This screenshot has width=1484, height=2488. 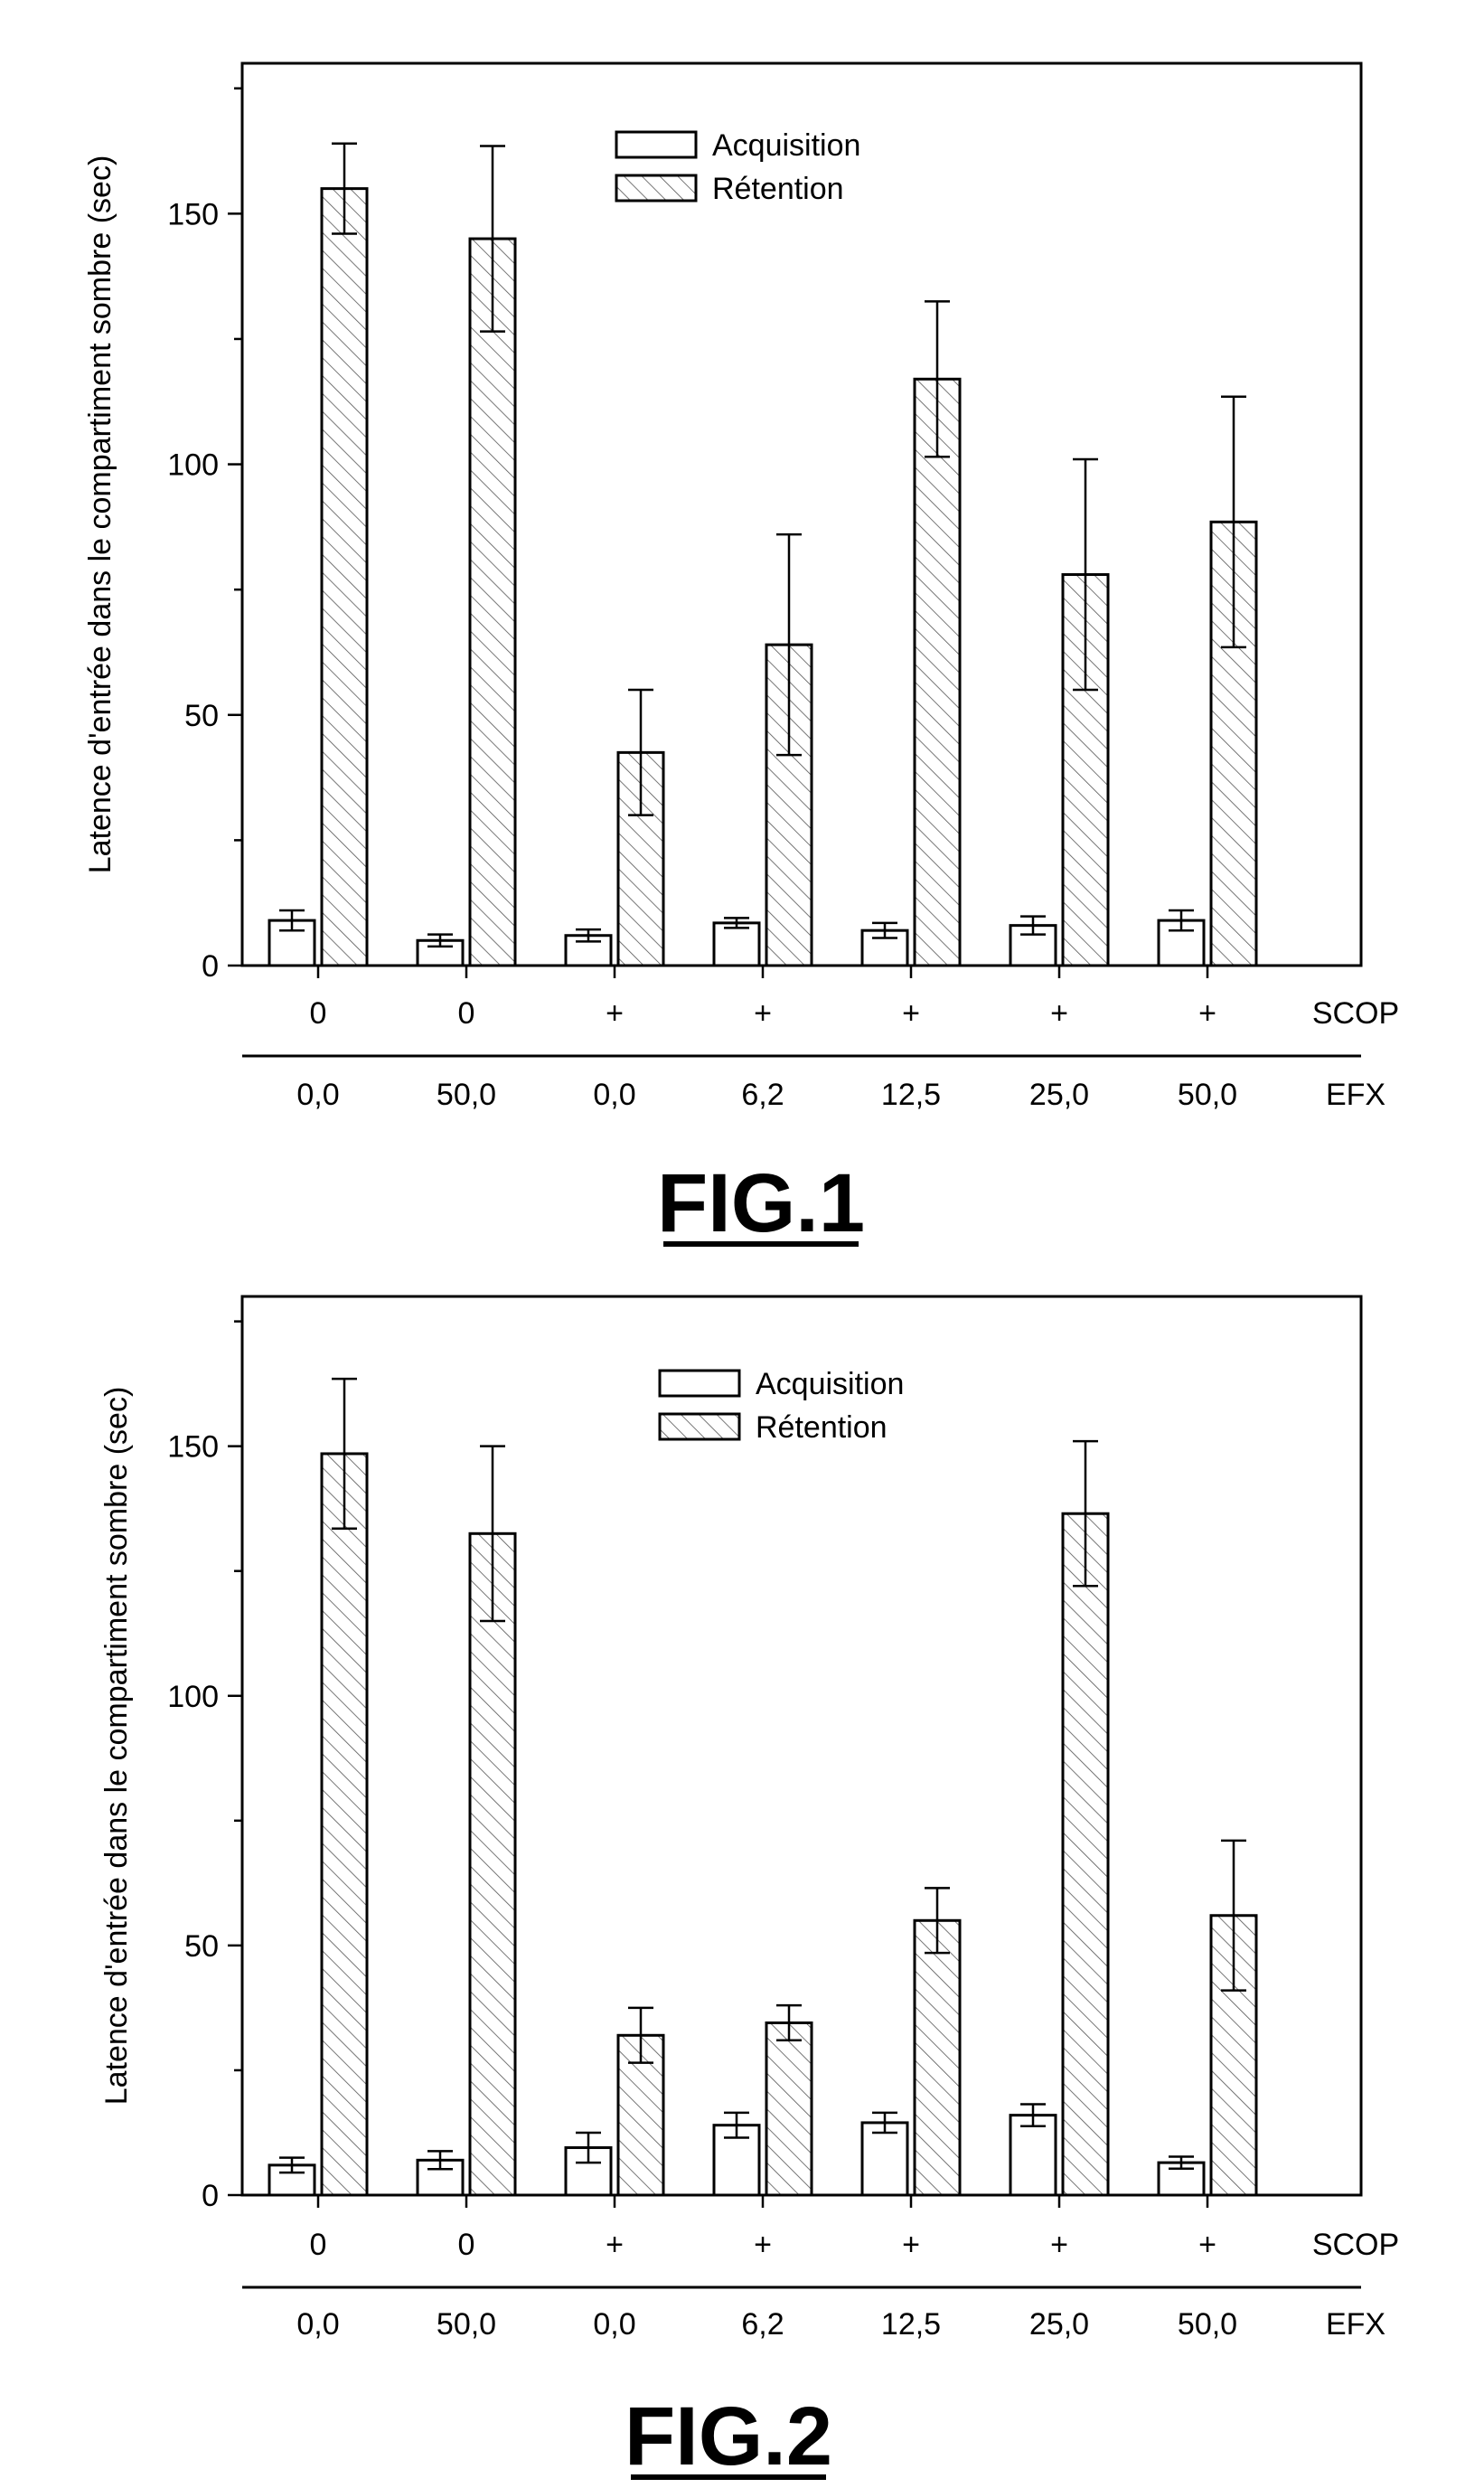 What do you see at coordinates (761, 1203) in the screenshot?
I see `figure-label: FIG.1` at bounding box center [761, 1203].